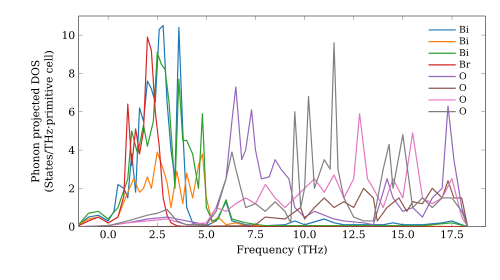 The width and height of the screenshot is (500, 280). What do you see at coordinates (71, 73) in the screenshot?
I see `y-tick-label: 8` at bounding box center [71, 73].